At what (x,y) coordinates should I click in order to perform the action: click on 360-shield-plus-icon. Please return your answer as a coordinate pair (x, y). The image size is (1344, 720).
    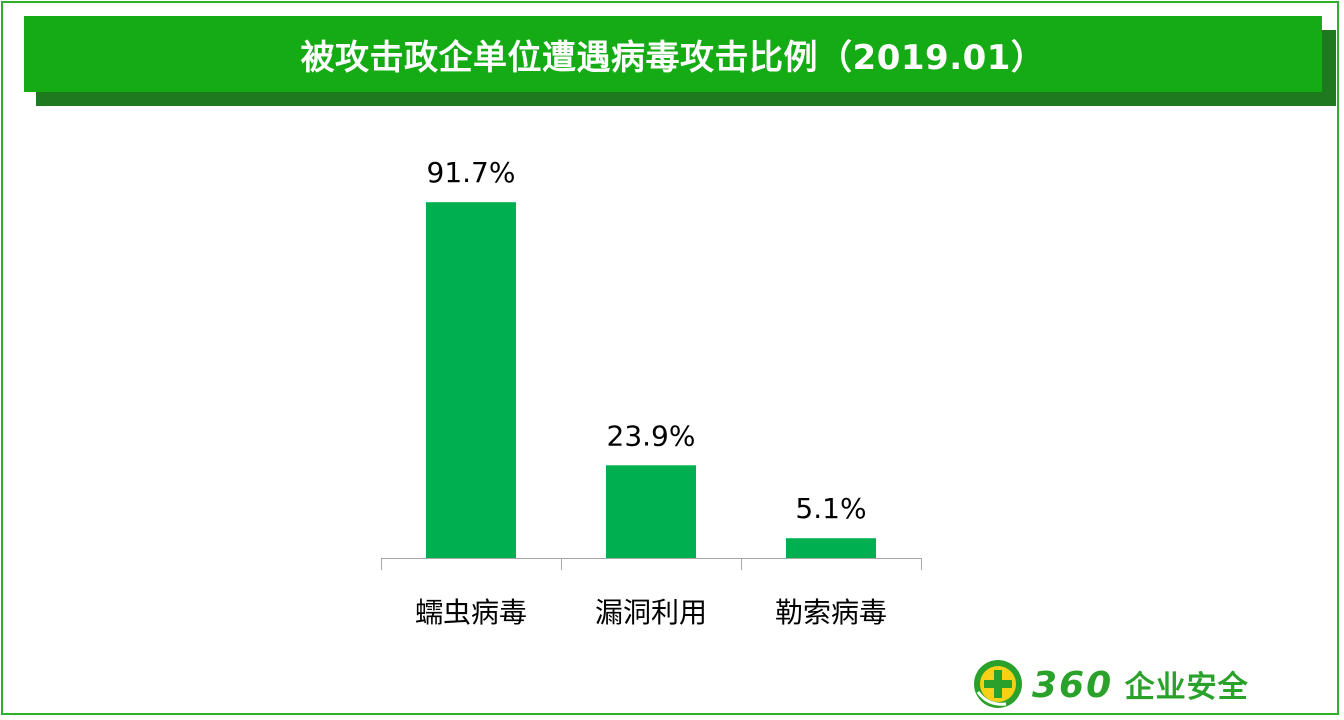
    Looking at the image, I should click on (998, 684).